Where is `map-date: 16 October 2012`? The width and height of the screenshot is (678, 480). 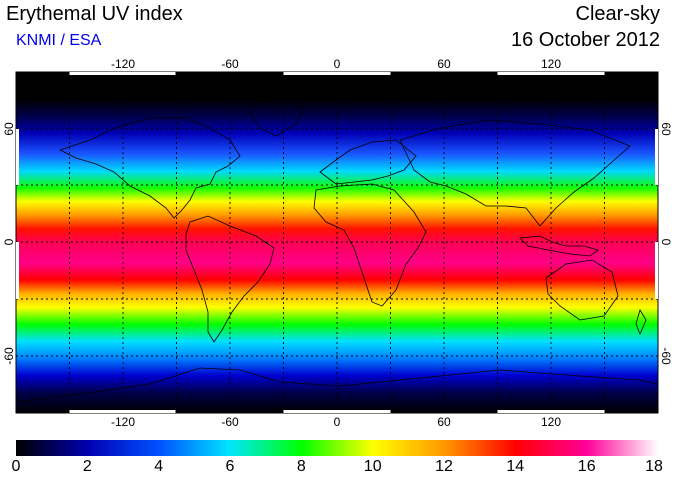 map-date: 16 October 2012 is located at coordinates (585, 40).